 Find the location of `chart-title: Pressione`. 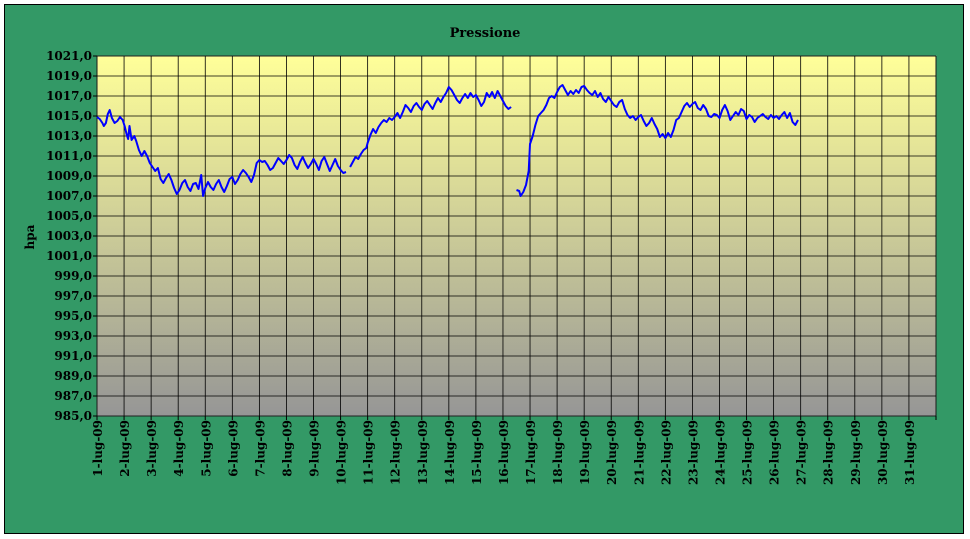

chart-title: Pressione is located at coordinates (485, 33).